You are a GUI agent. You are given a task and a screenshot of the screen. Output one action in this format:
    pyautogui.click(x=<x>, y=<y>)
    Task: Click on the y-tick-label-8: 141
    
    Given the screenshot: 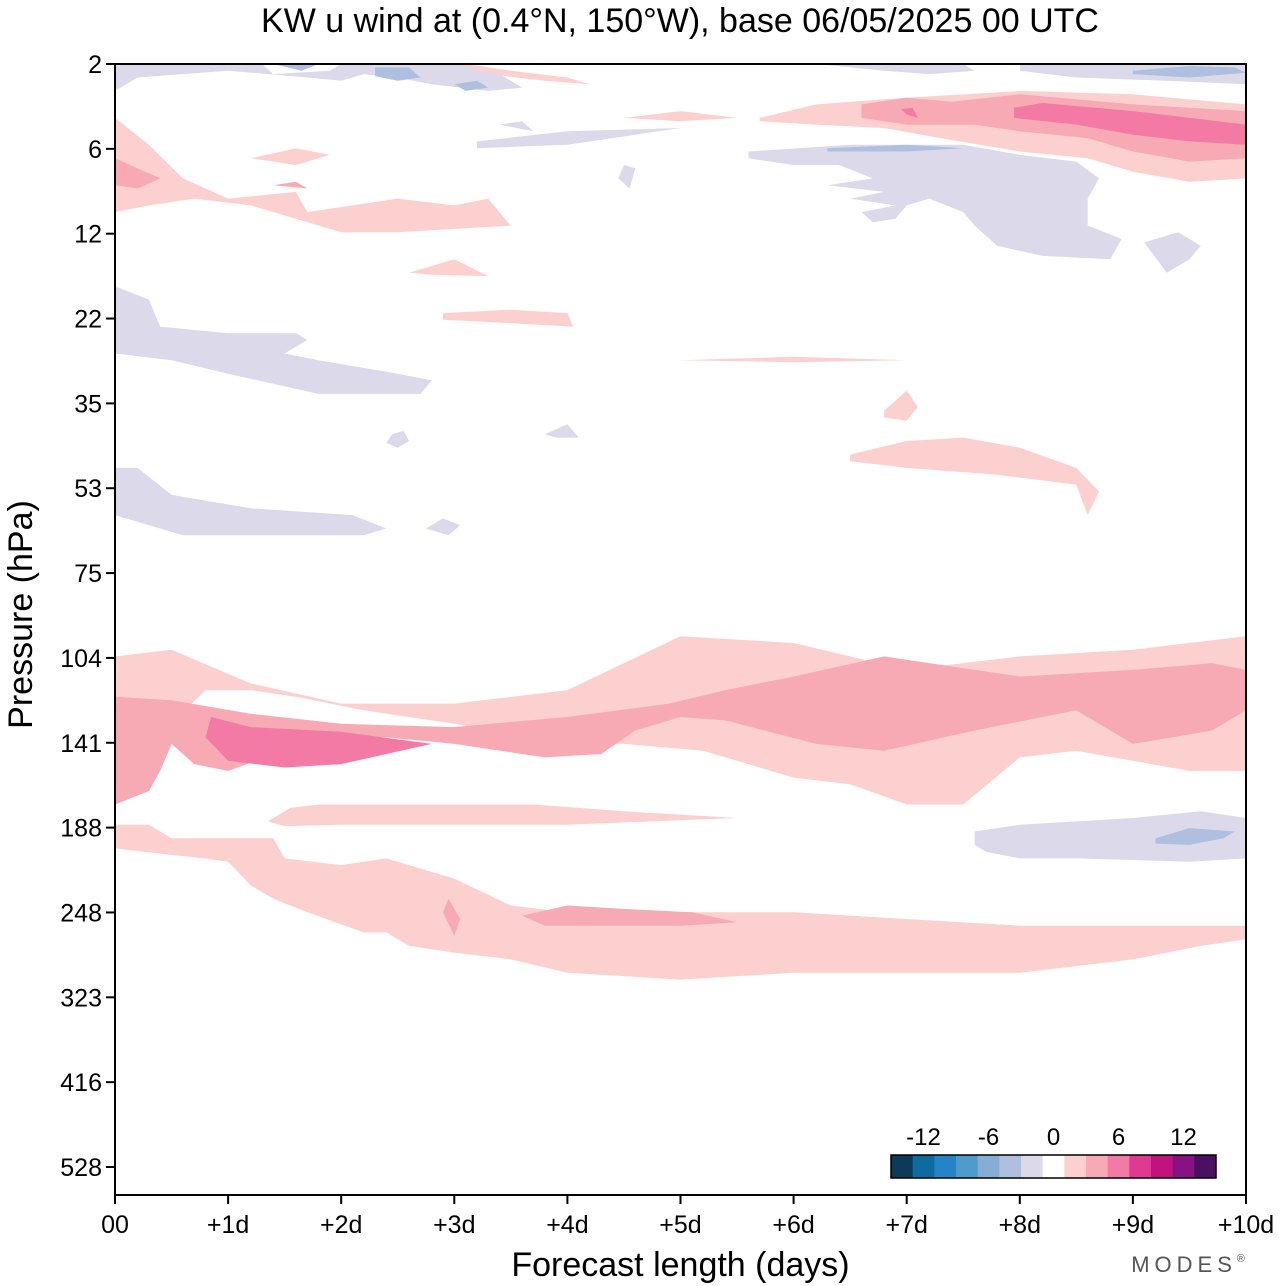 What is the action you would take?
    pyautogui.click(x=81, y=744)
    